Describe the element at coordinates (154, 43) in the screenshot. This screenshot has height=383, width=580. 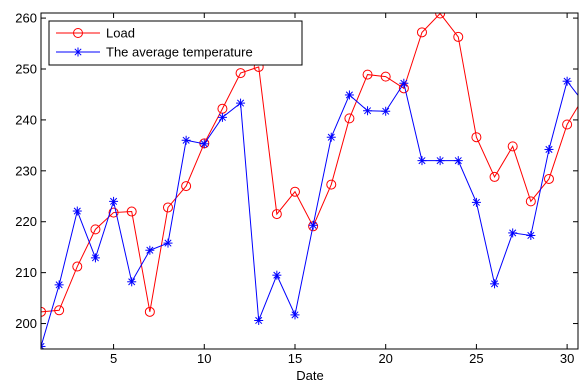
I see `legend-items: Load The average temperature` at that location.